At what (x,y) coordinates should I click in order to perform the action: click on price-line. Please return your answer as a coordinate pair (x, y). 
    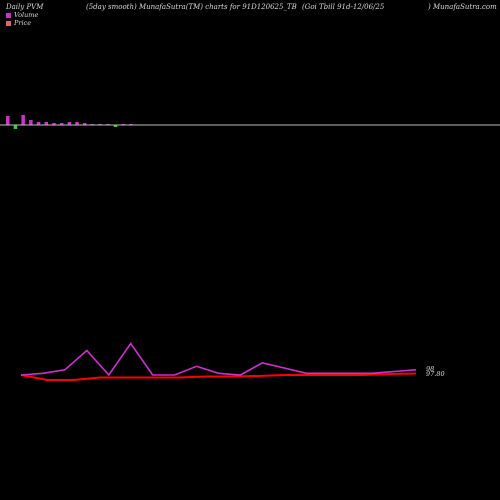
    Looking at the image, I should click on (218, 376).